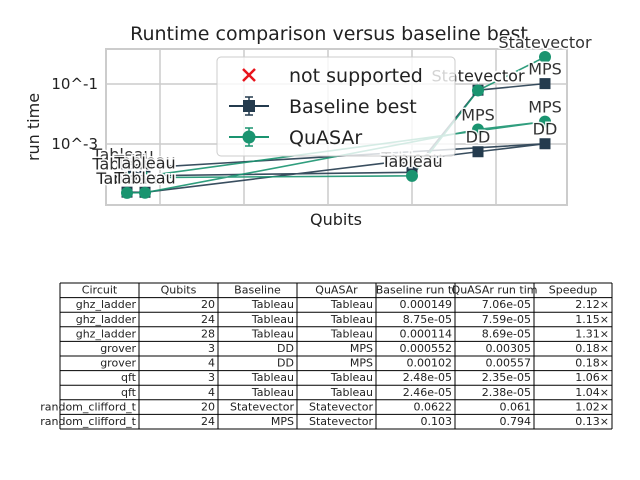 This screenshot has height=480, width=640. Describe the element at coordinates (495, 290) in the screenshot. I see `table-header-cell: QuASAr run tim` at that location.